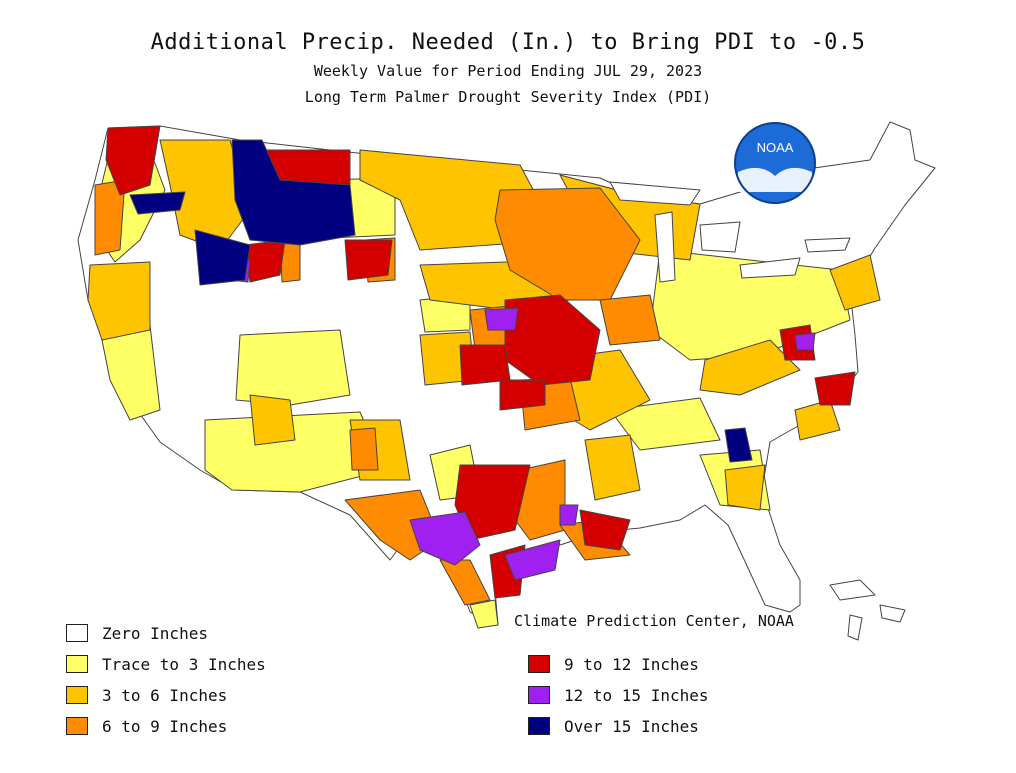 Image resolution: width=1016 pixels, height=773 pixels. I want to click on legend-item: 12 to 15 Inches, so click(618, 695).